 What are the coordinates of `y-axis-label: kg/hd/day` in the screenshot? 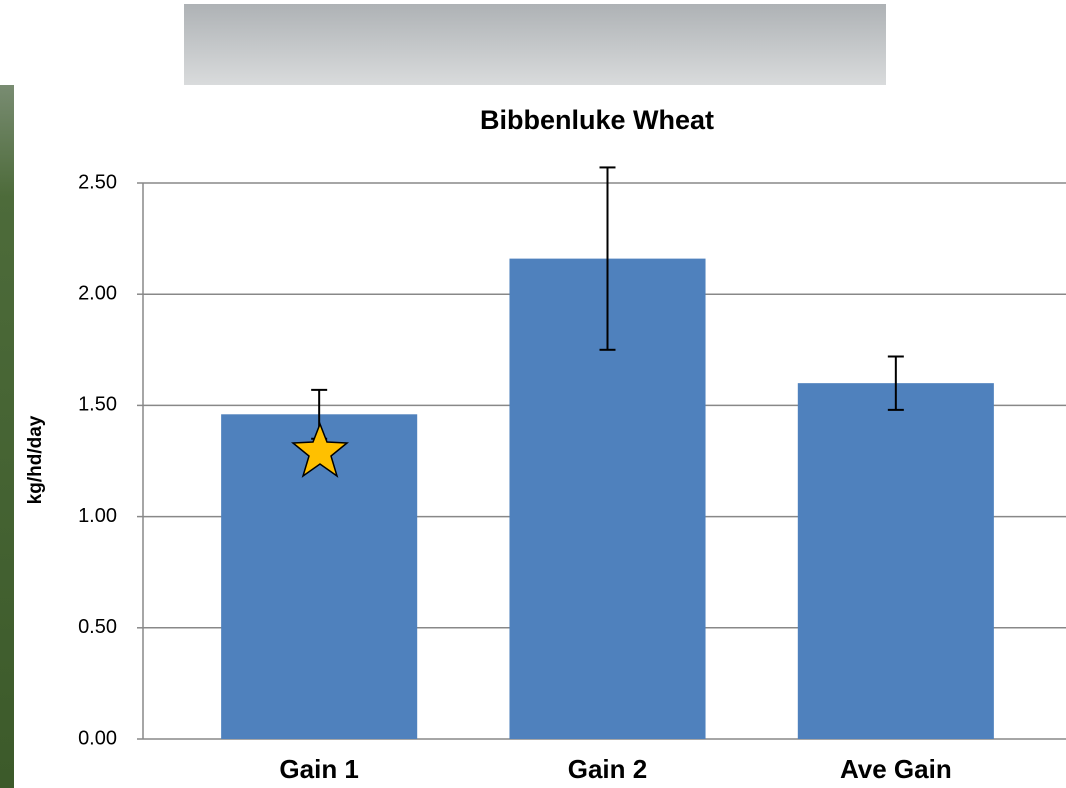 It's located at (35, 459).